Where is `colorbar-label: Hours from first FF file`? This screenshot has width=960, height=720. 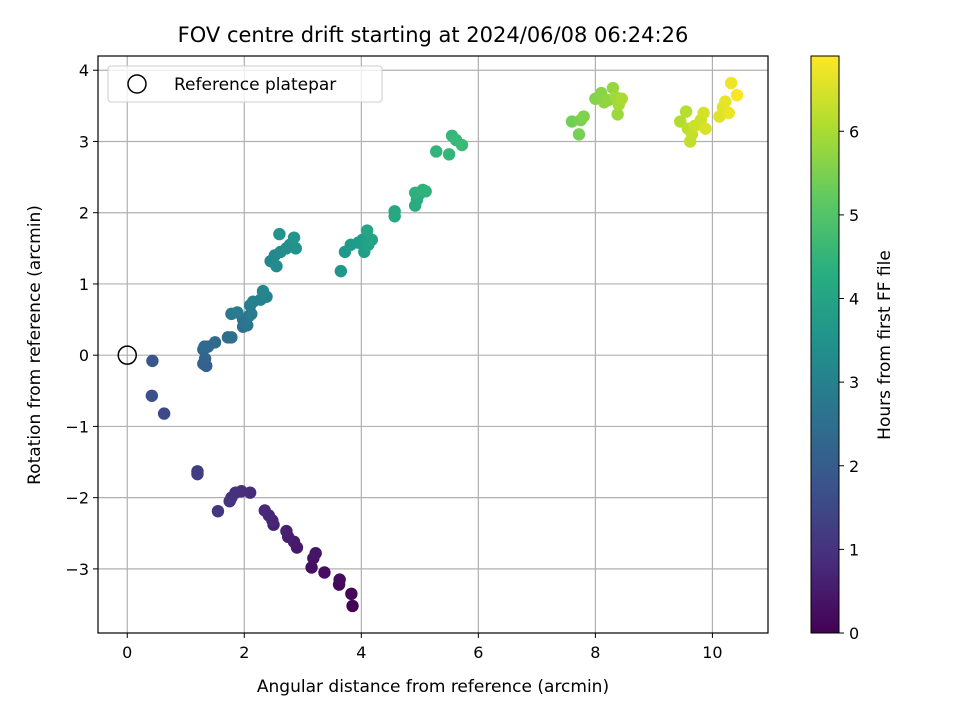 colorbar-label: Hours from first FF file is located at coordinates (885, 345).